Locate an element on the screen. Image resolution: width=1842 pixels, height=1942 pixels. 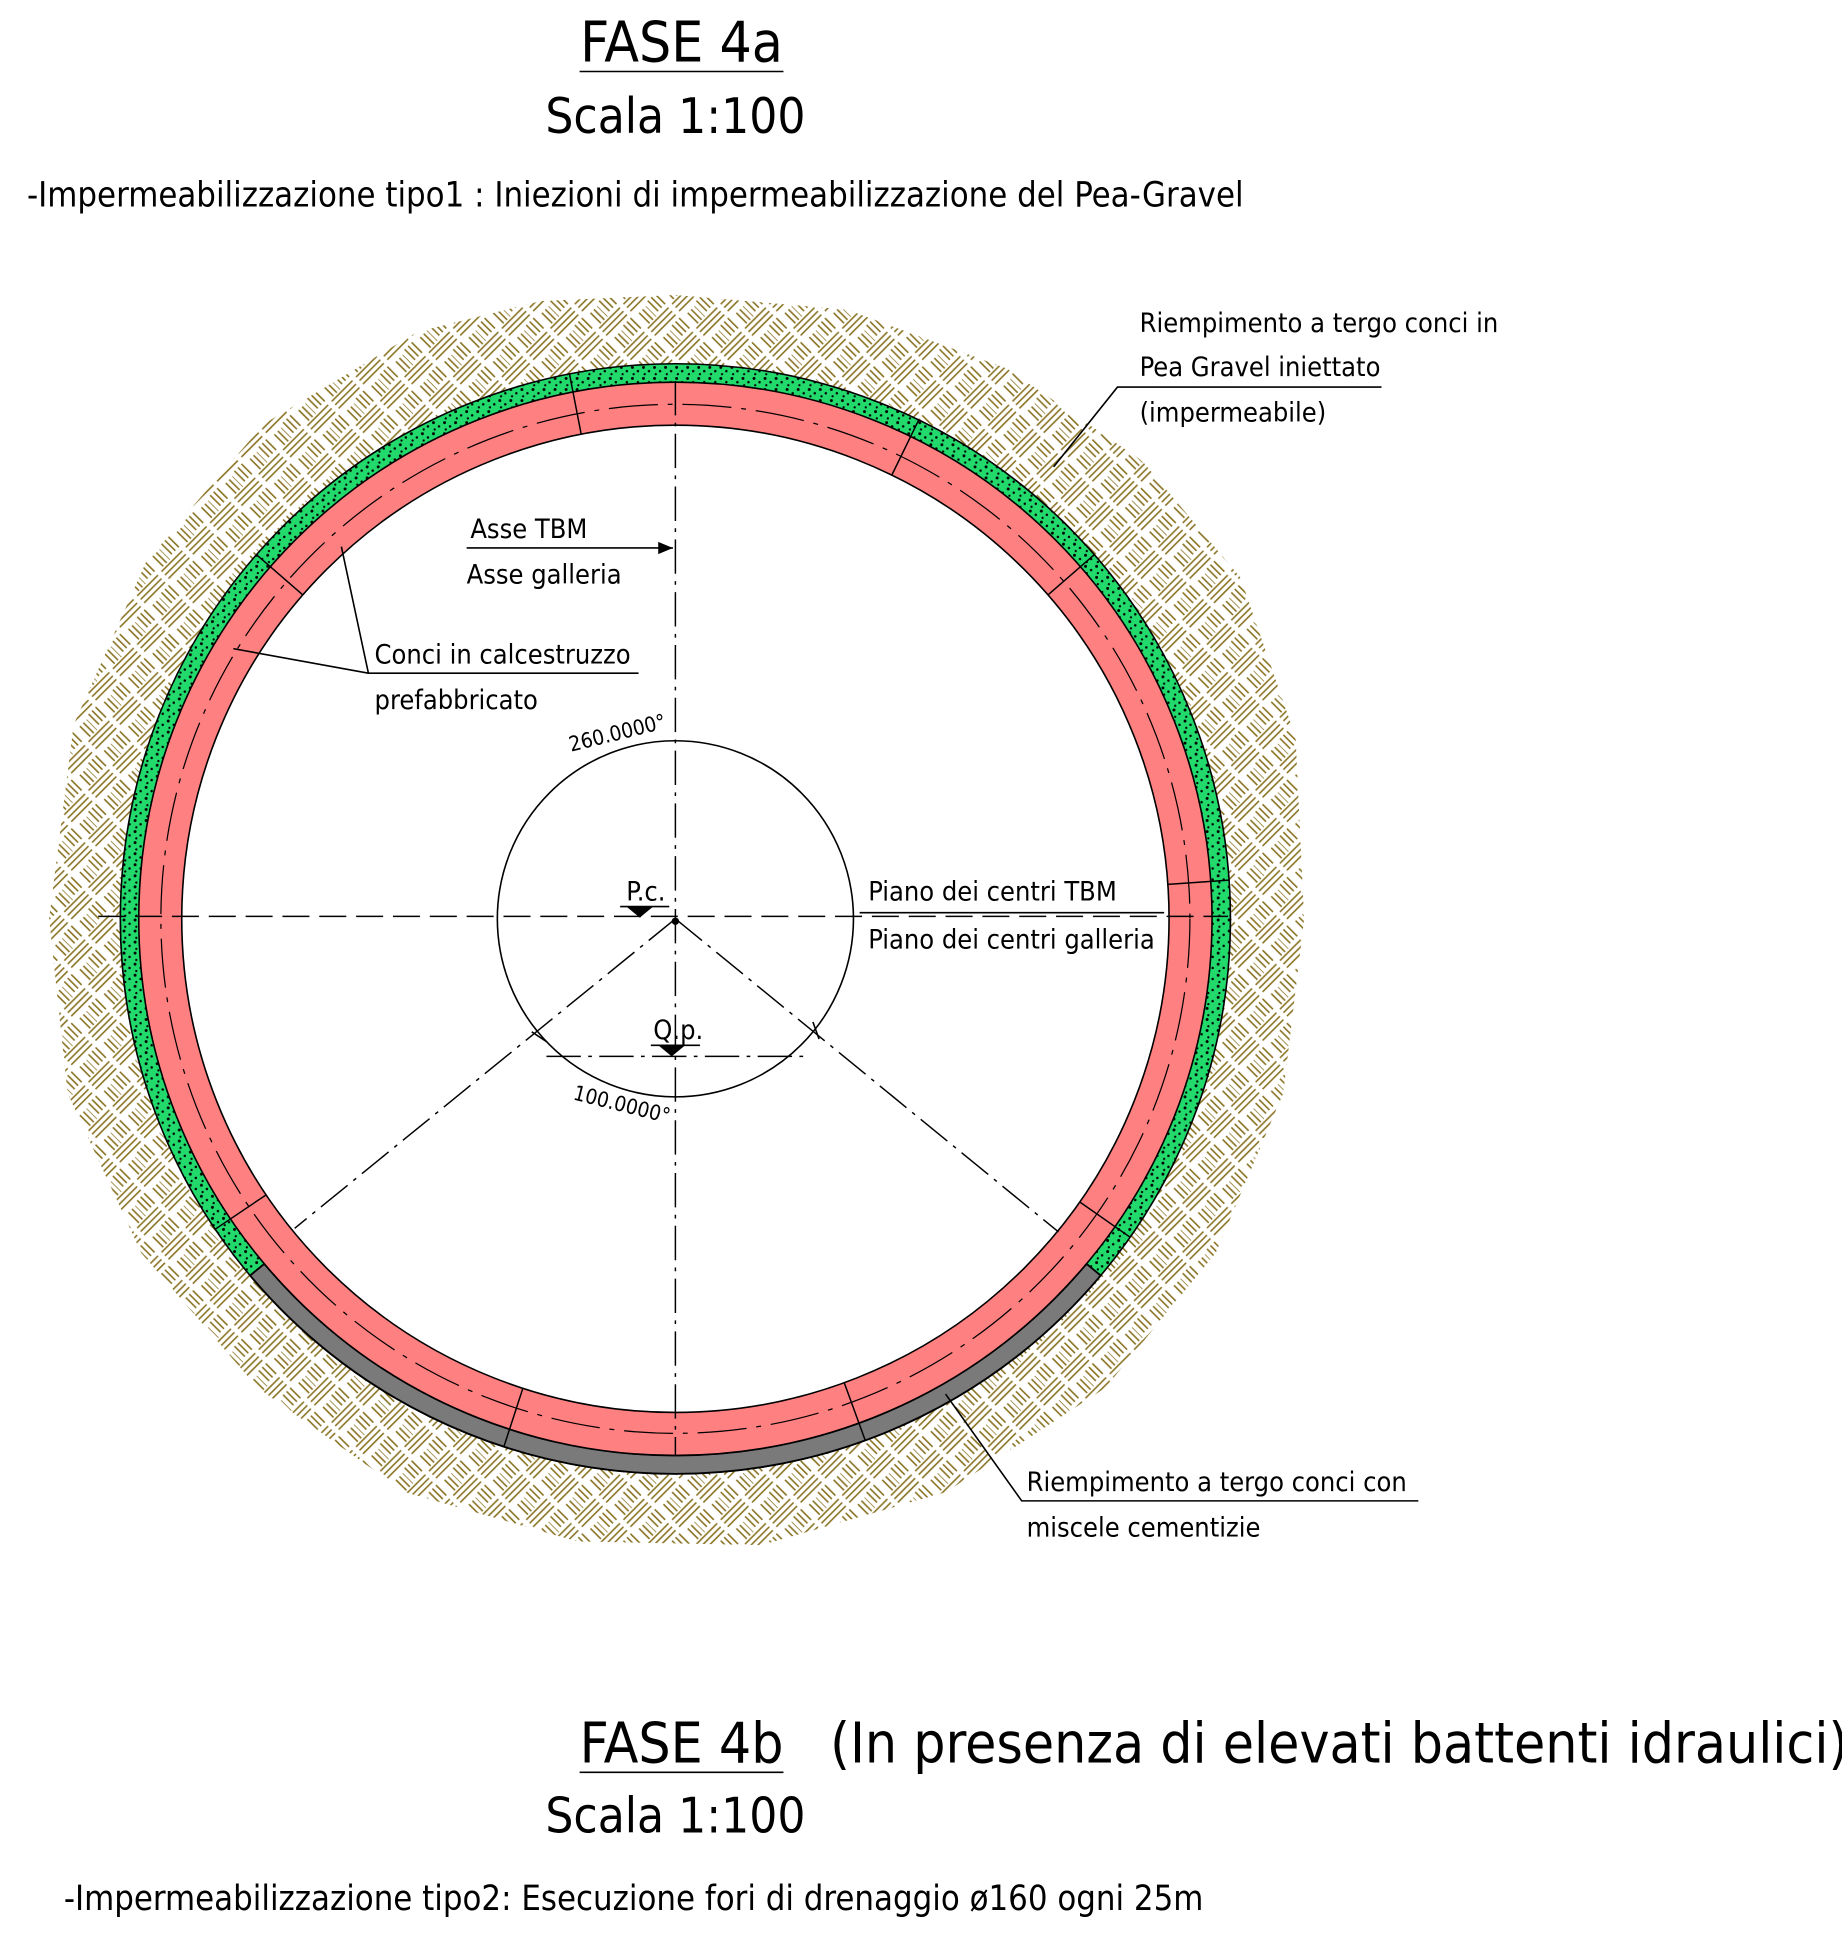
label: Asse galleria is located at coordinates (544, 575).